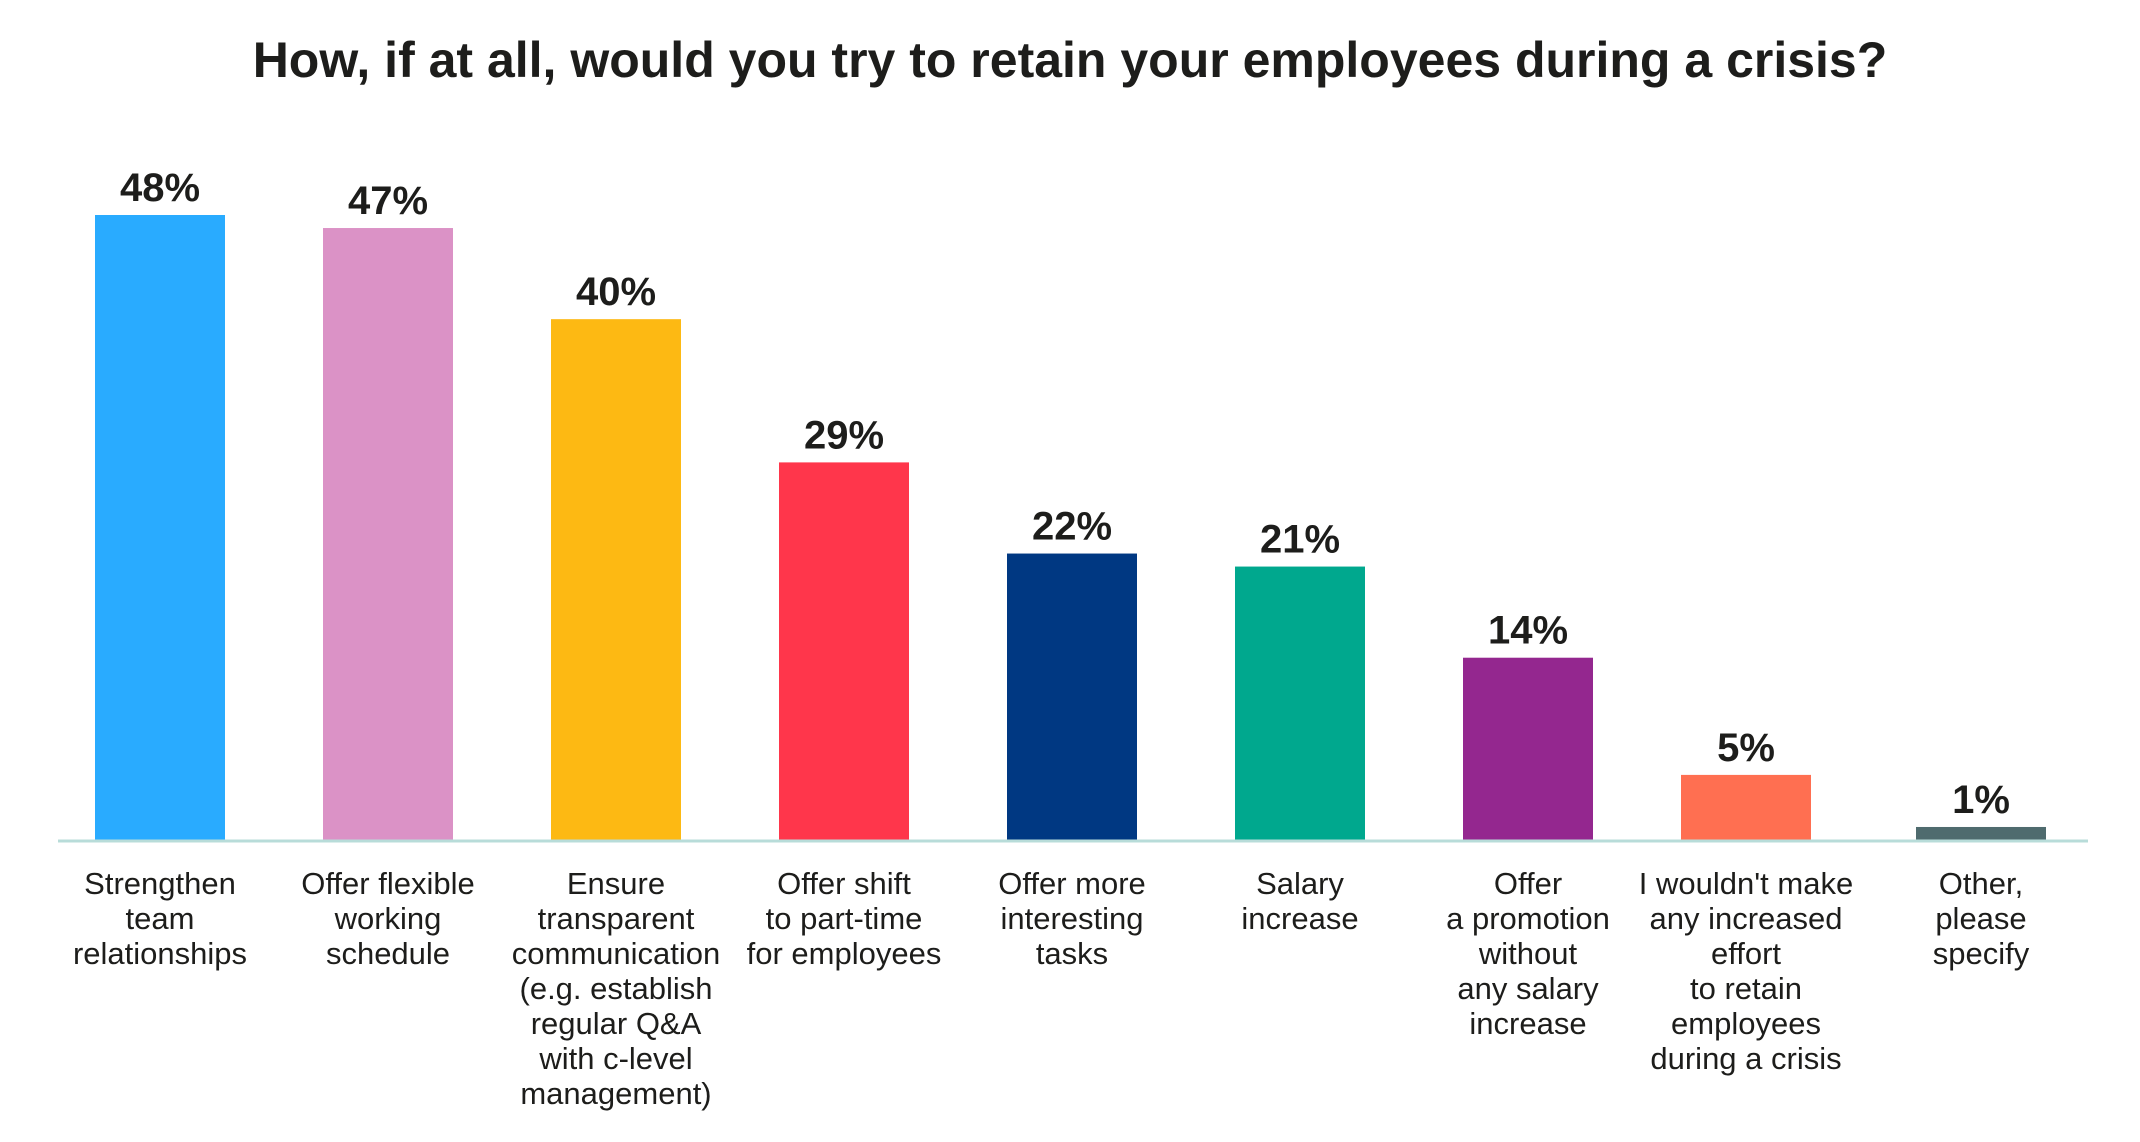 The height and width of the screenshot is (1142, 2140). What do you see at coordinates (160, 188) in the screenshot?
I see `value-label-1: 48%` at bounding box center [160, 188].